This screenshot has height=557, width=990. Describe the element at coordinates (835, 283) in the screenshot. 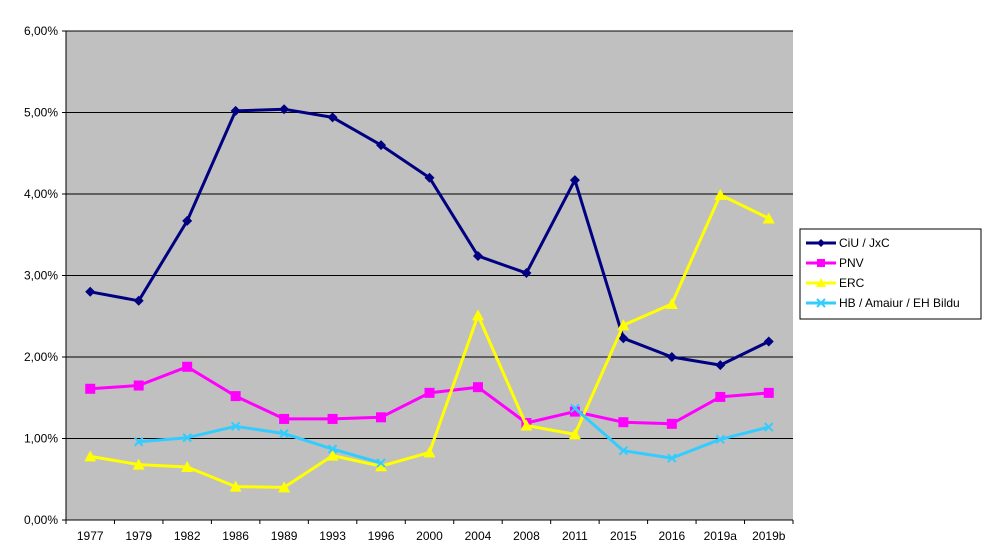

I see `legend-item: ERC` at that location.